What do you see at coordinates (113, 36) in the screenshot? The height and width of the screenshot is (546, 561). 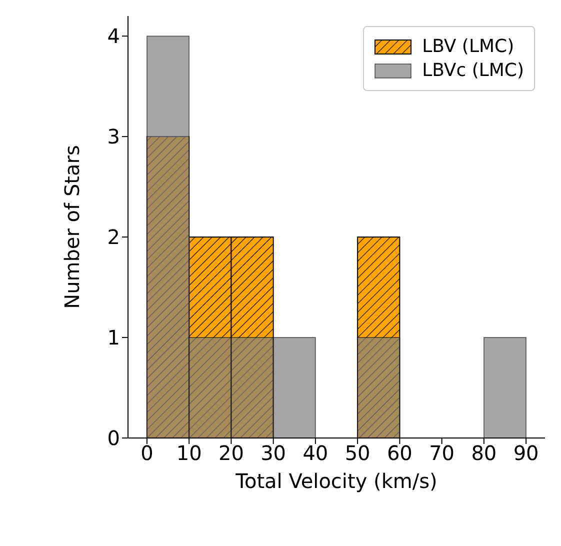 I see `y-tick-label: 4` at bounding box center [113, 36].